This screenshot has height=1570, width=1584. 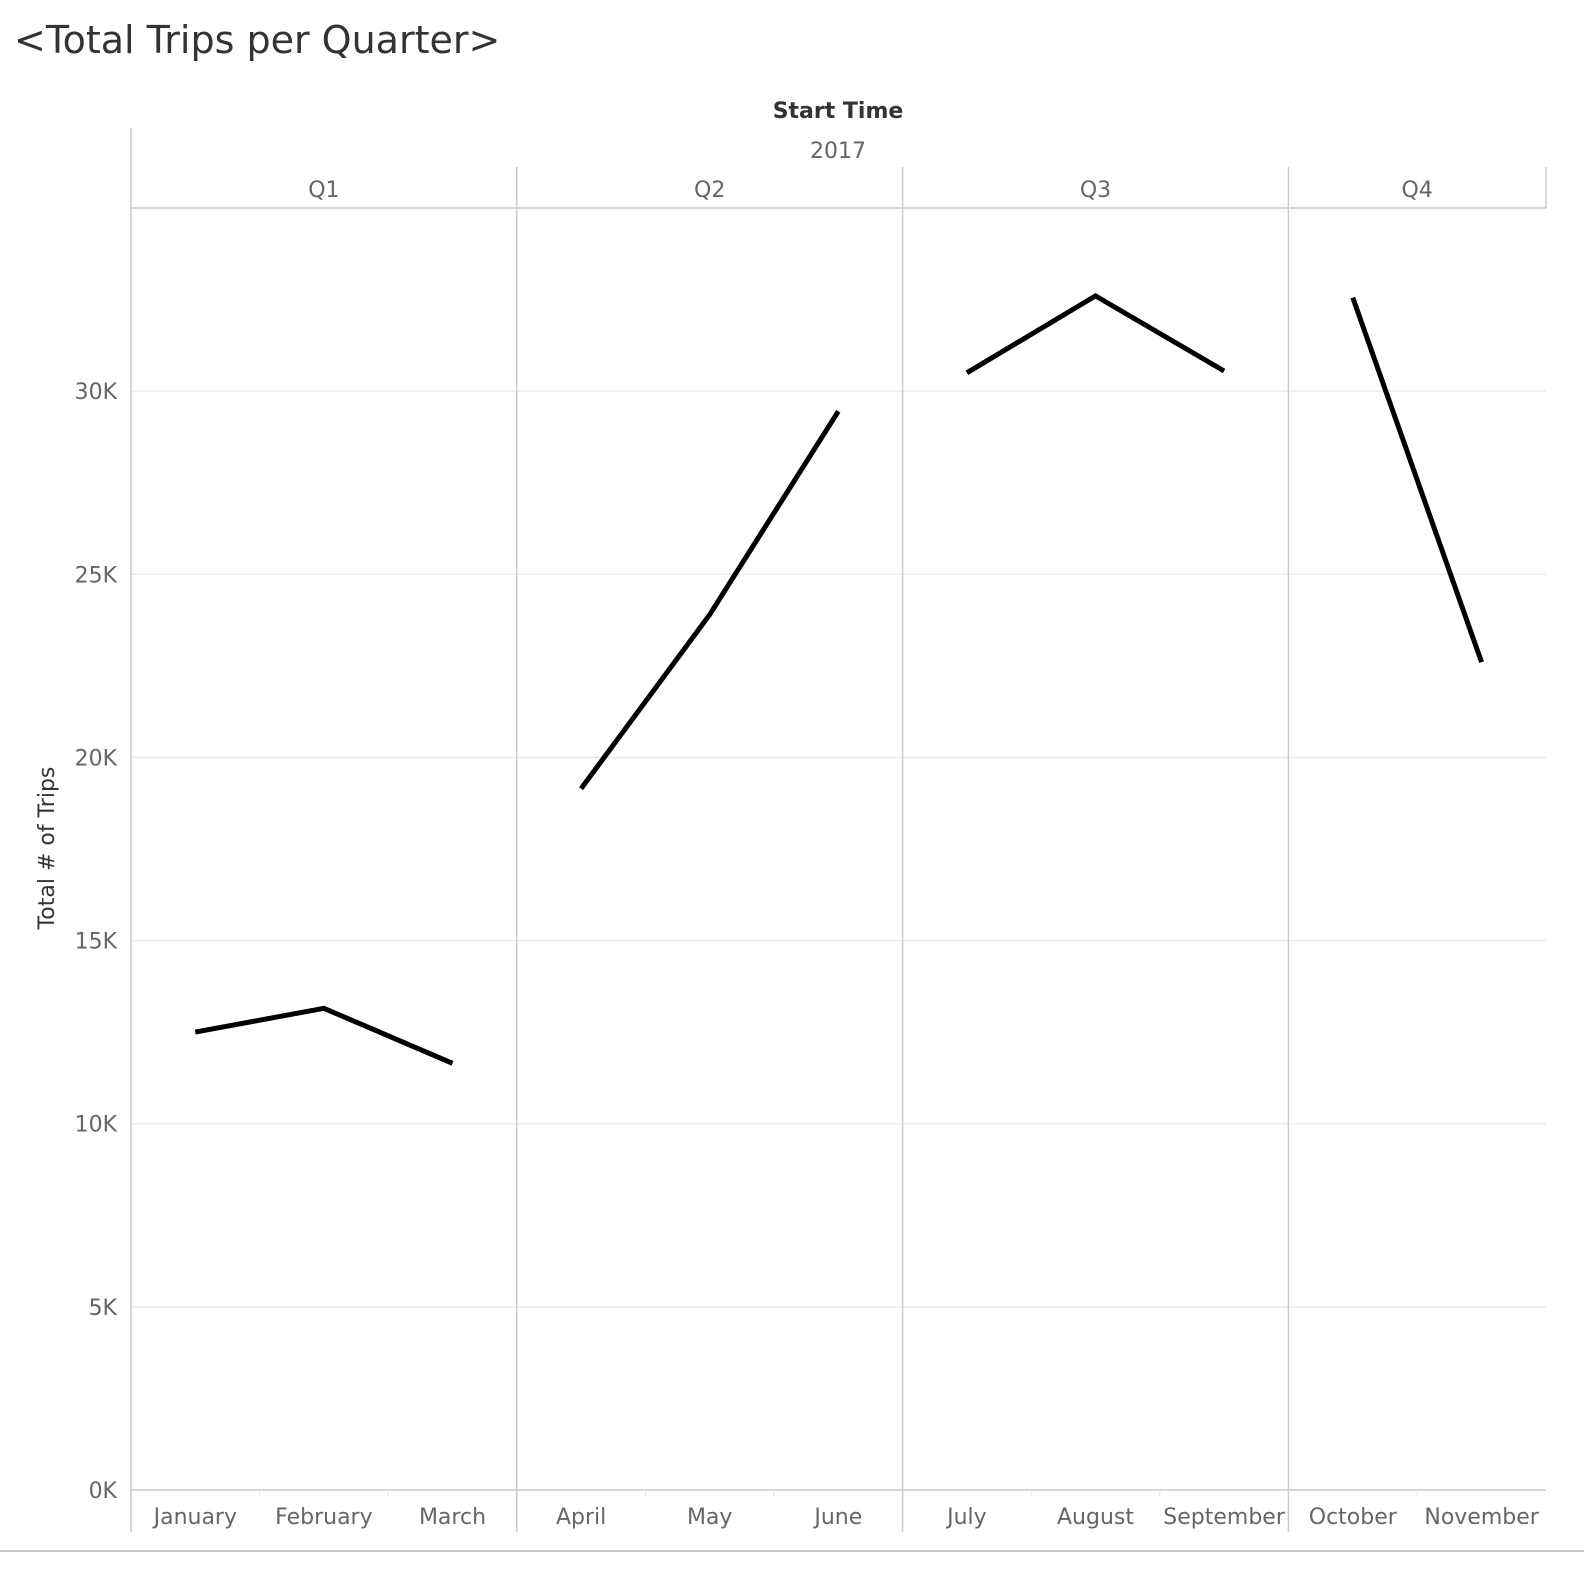 I want to click on y-tick-label: 15K, so click(x=96, y=942).